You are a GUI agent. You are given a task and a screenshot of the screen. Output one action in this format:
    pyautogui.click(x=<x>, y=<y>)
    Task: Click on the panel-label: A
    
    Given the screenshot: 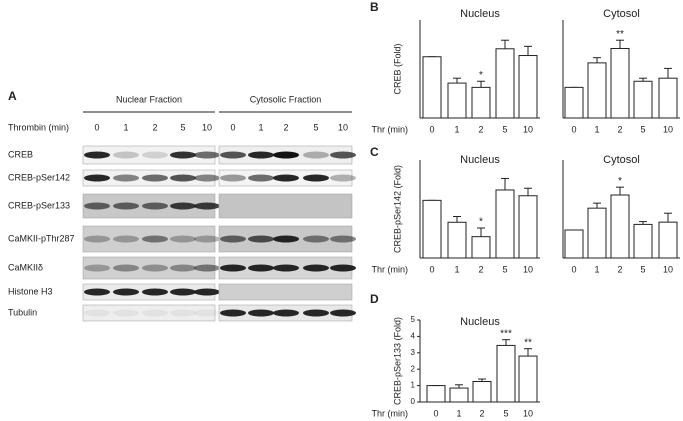 What is the action you would take?
    pyautogui.click(x=12, y=96)
    